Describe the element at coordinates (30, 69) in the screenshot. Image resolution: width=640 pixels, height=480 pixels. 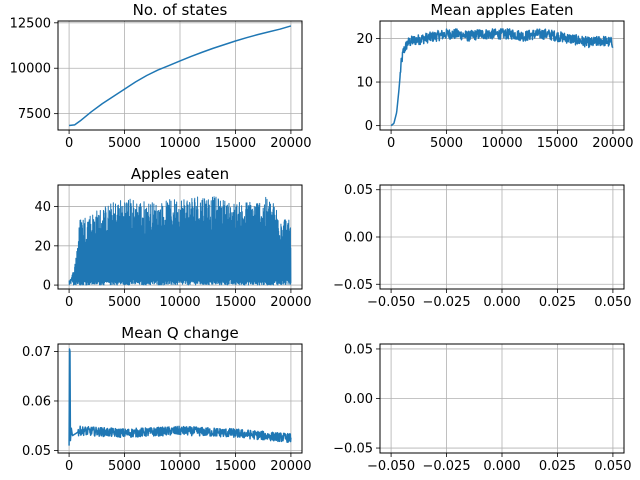
I see `y-tick-label: 10000` at that location.